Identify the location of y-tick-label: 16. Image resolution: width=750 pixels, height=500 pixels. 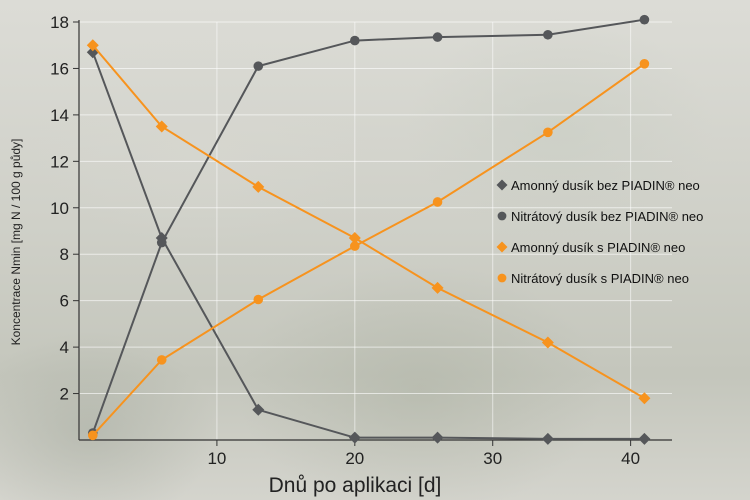
(59, 68).